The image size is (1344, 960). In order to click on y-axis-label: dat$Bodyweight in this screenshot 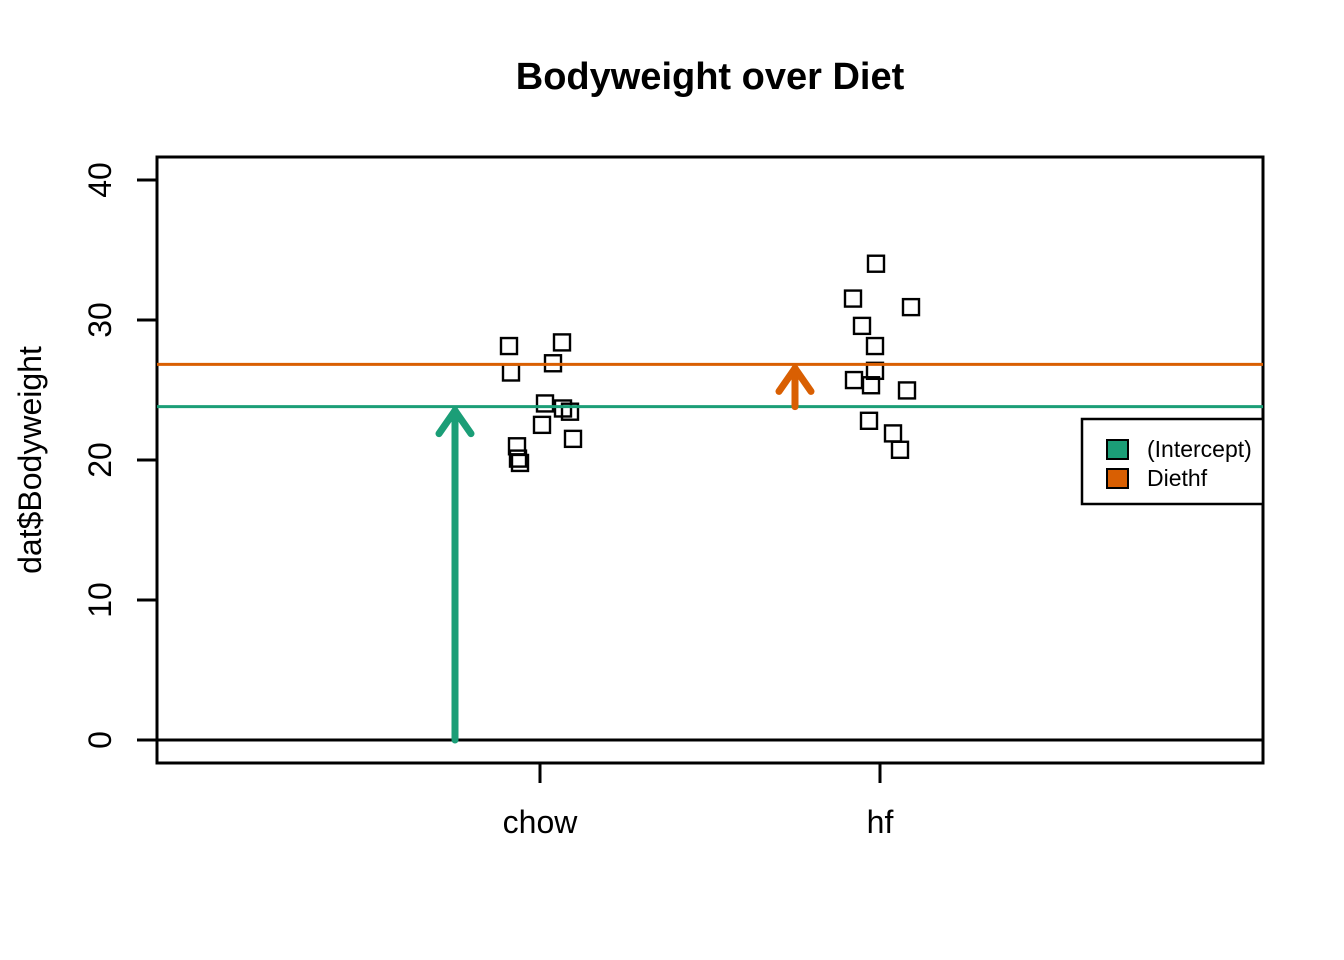, I will do `click(30, 460)`.